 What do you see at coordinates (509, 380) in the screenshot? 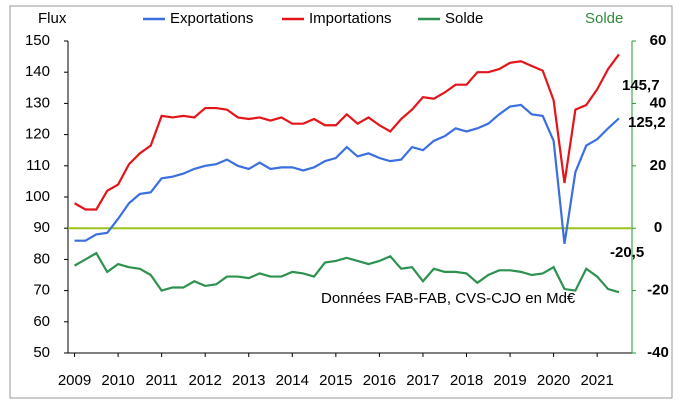
I see `x-tick-label: 2019` at bounding box center [509, 380].